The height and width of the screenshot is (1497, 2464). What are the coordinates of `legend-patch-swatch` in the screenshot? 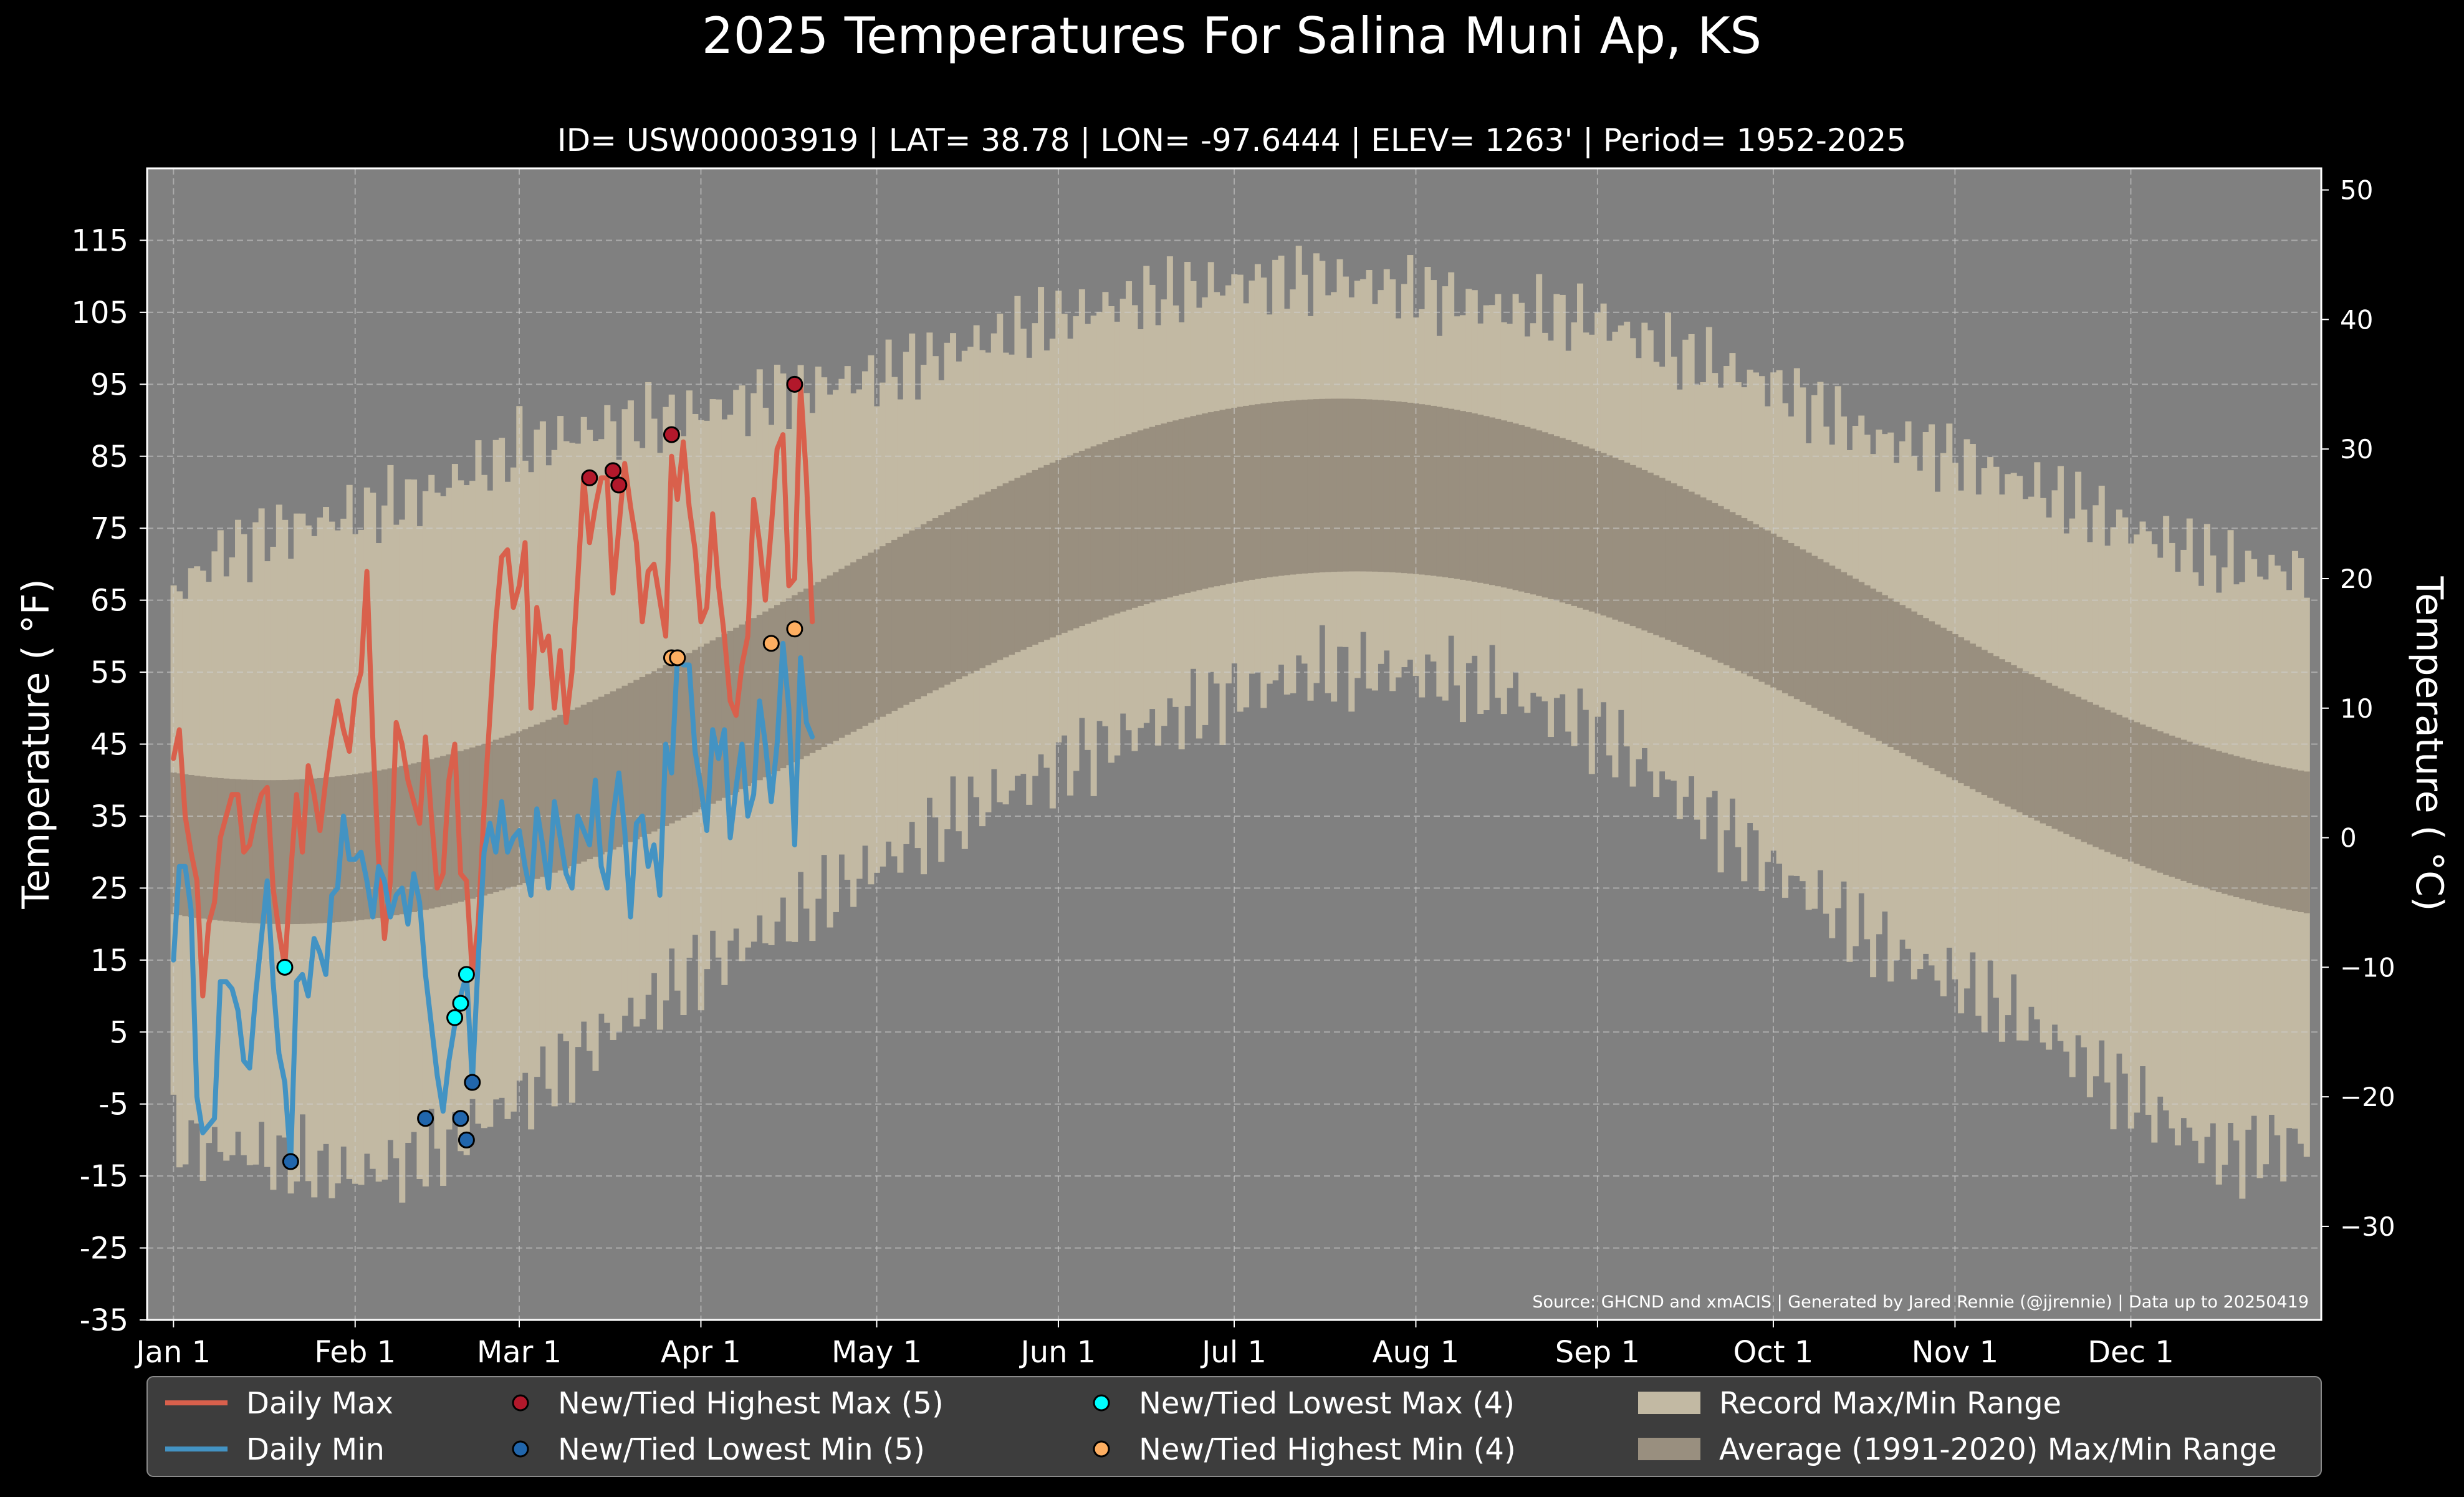 It's located at (1669, 1449).